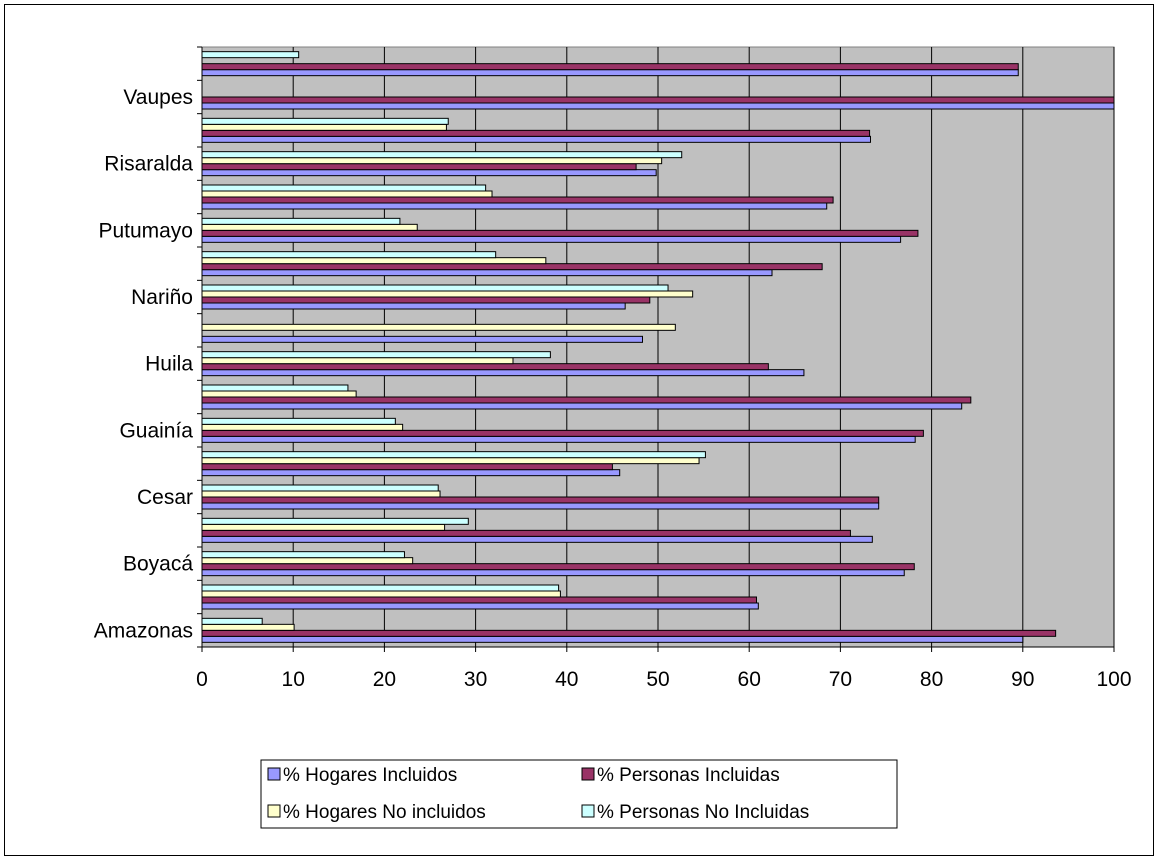 This screenshot has height=861, width=1159. Describe the element at coordinates (475, 679) in the screenshot. I see `x-tick-label: 30` at that location.